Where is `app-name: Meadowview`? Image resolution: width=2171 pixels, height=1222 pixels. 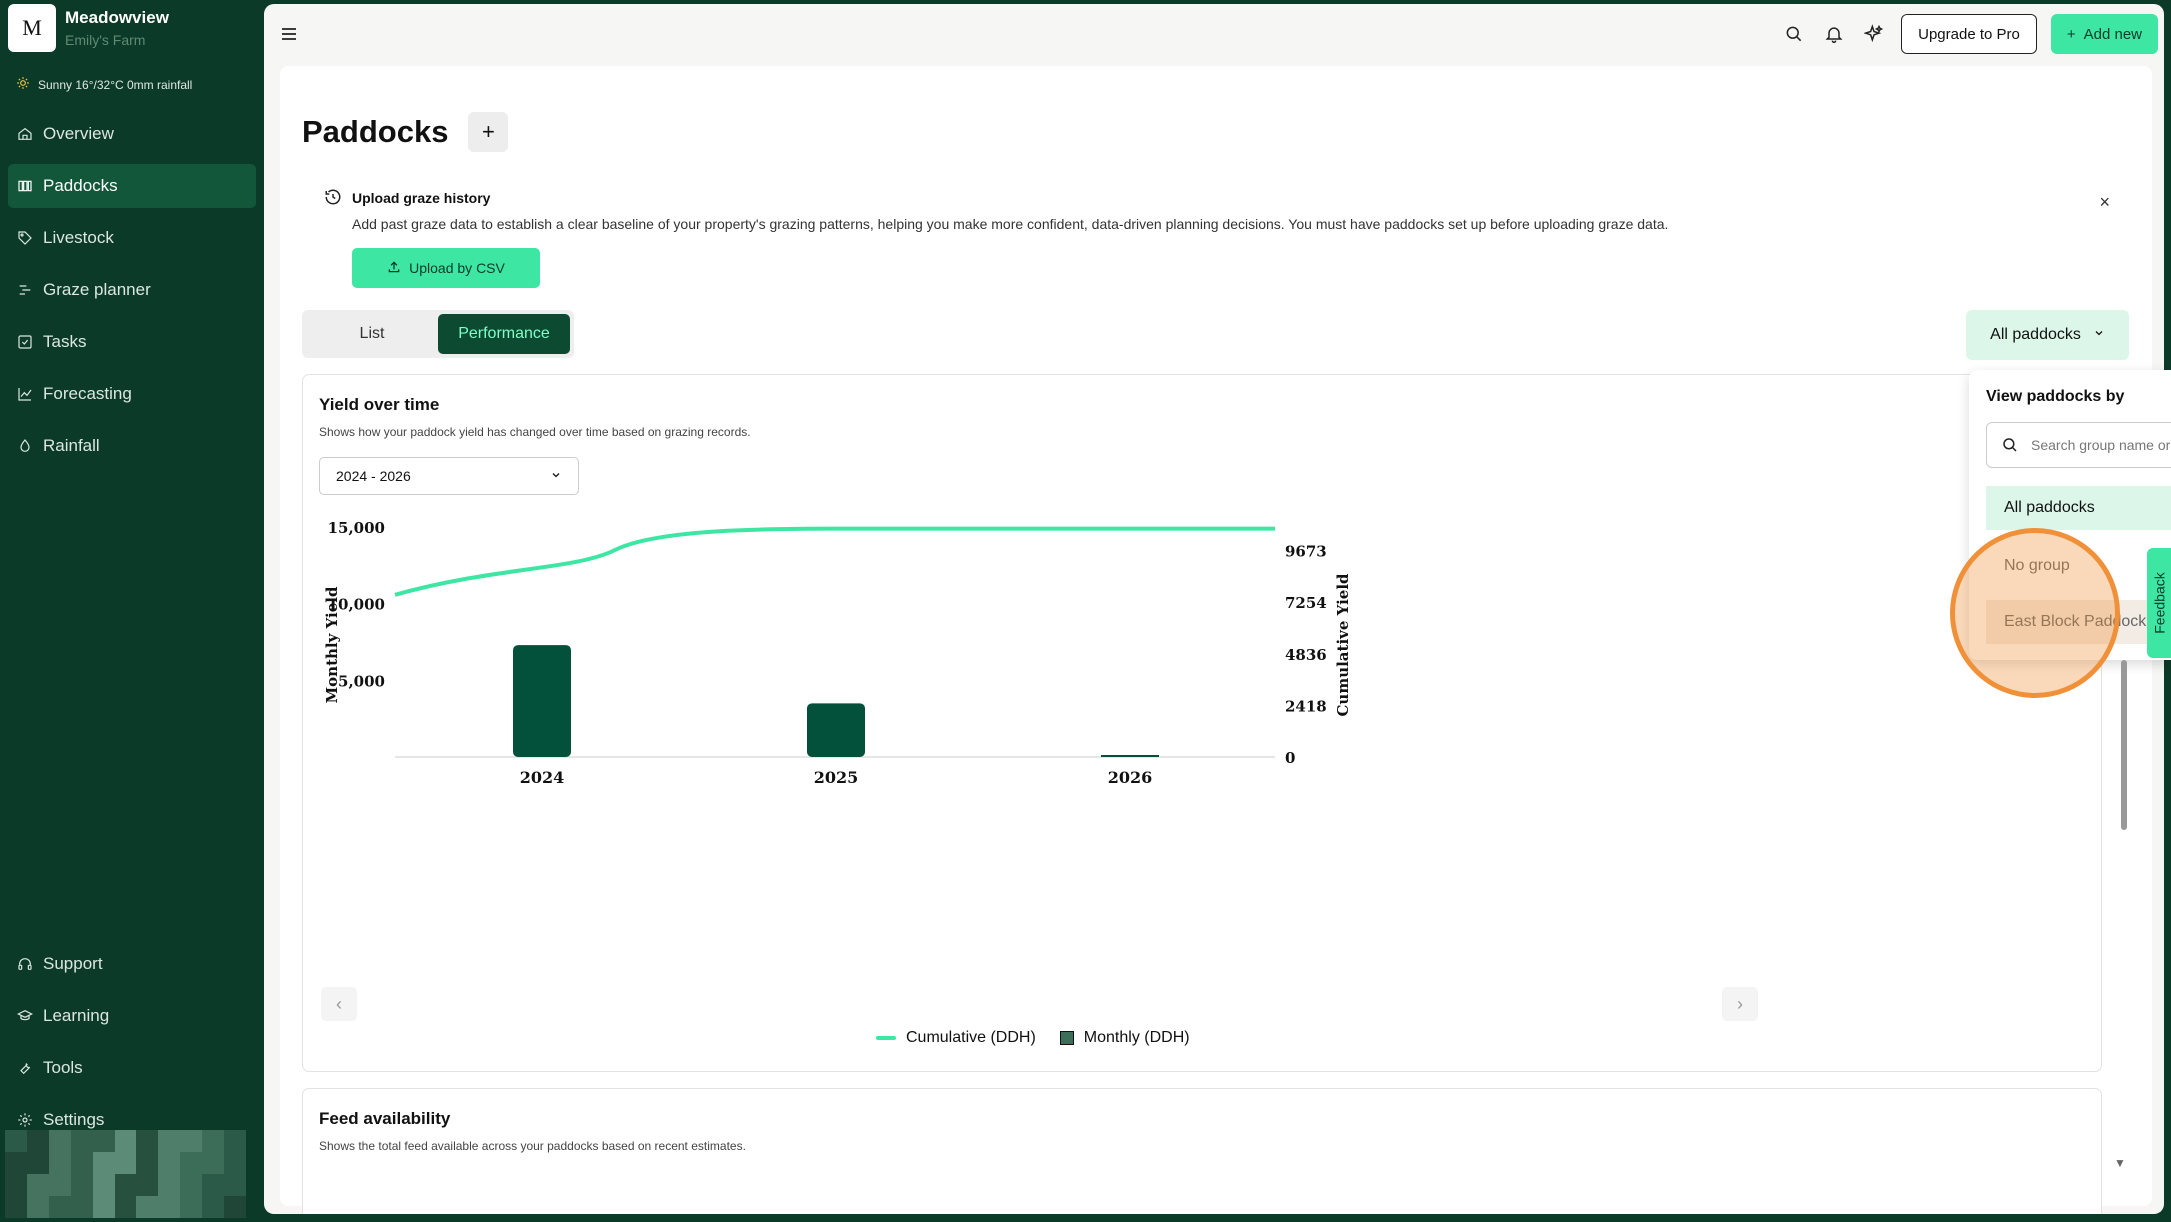
app-name: Meadowview is located at coordinates (117, 17).